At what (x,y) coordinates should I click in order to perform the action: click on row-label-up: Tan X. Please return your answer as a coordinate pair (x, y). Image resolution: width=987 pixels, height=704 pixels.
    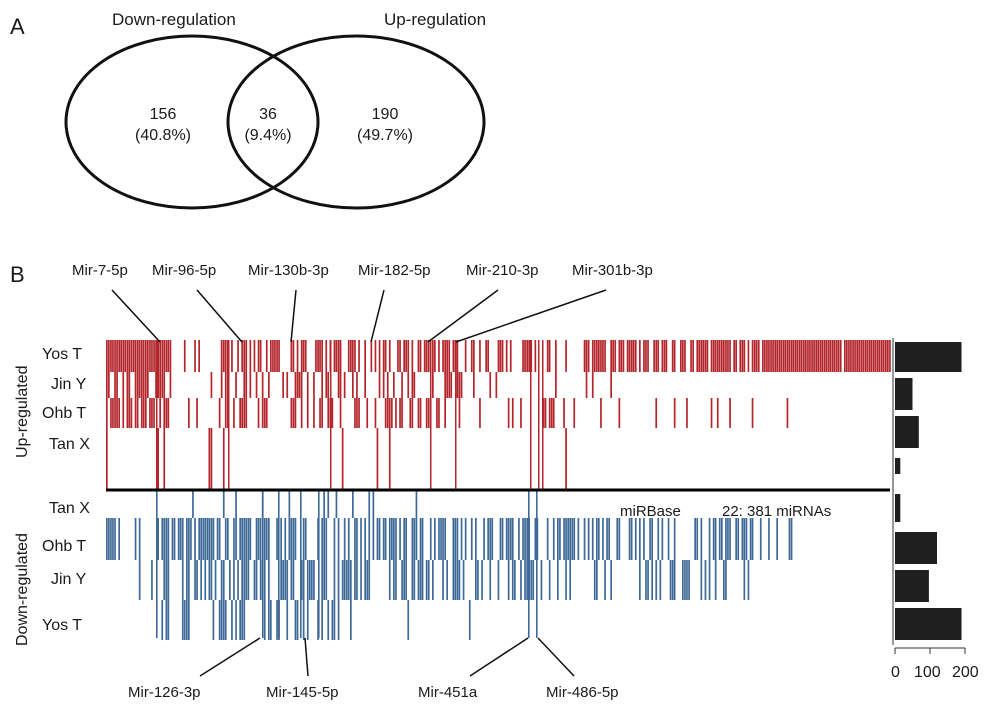
    Looking at the image, I should click on (69, 444).